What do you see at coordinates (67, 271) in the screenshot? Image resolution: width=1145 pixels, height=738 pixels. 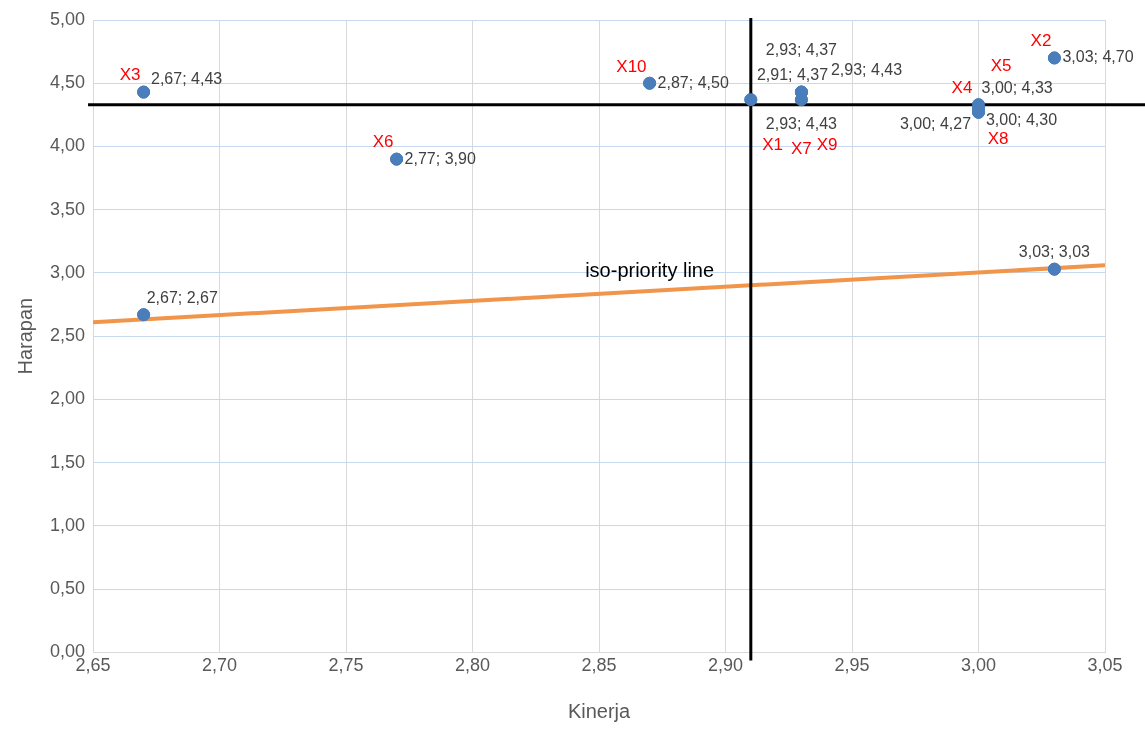 I see `y-tick-label: 3,00` at bounding box center [67, 271].